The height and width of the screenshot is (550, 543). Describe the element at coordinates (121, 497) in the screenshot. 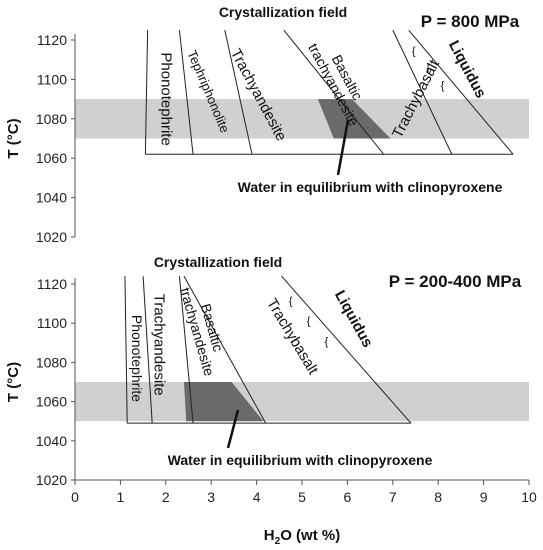

I see `x-tick-label: 1` at that location.